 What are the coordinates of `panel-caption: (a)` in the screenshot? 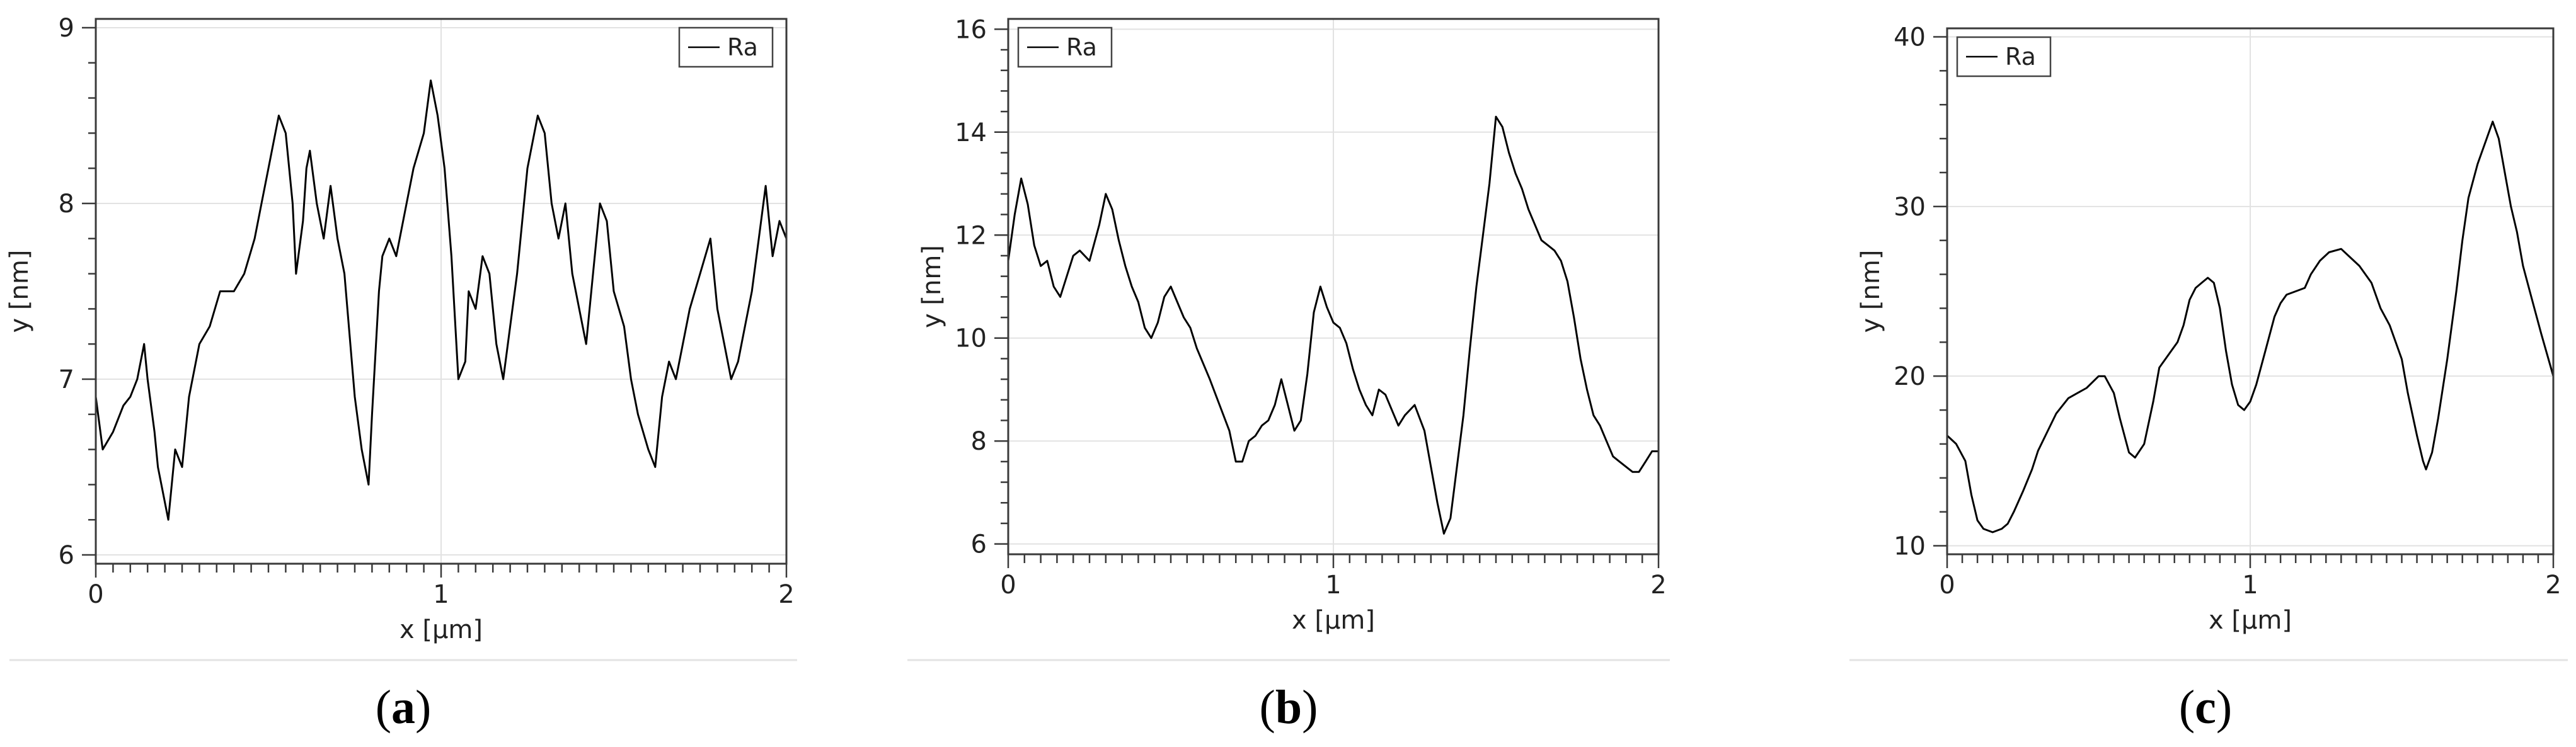 It's located at (404, 707).